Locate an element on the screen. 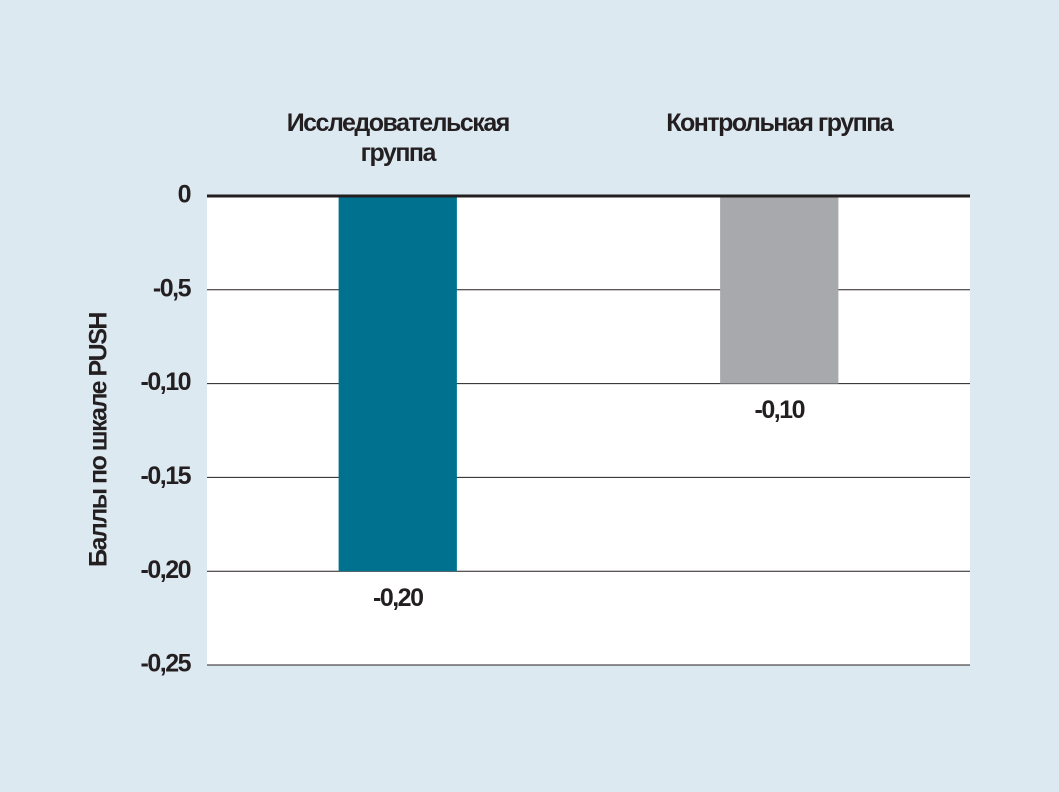 Image resolution: width=1059 pixels, height=792 pixels. category-label: Контрольная группа is located at coordinates (779, 123).